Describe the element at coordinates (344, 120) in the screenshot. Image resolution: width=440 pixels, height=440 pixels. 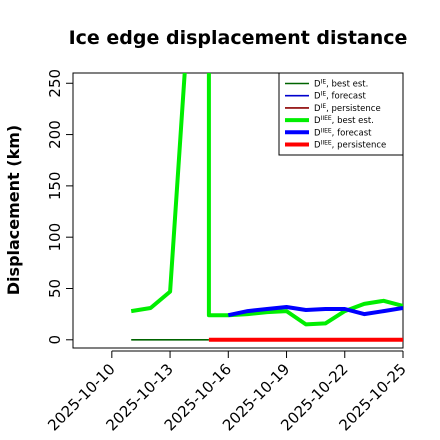
I see `legend-label-3: DIIEE, best est.` at that location.